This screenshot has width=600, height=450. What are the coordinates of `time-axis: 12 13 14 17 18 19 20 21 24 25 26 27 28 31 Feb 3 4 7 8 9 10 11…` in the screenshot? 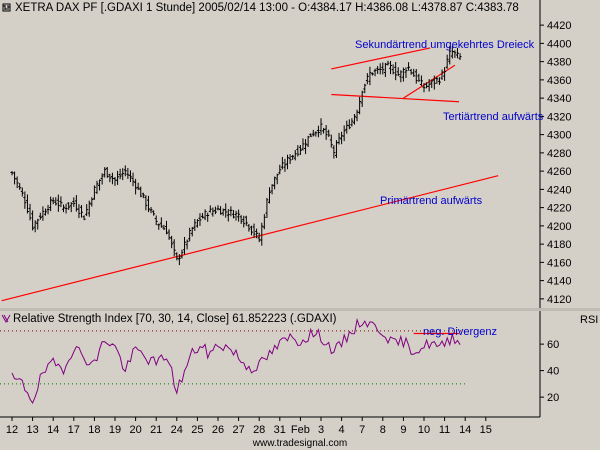 It's located at (270, 426).